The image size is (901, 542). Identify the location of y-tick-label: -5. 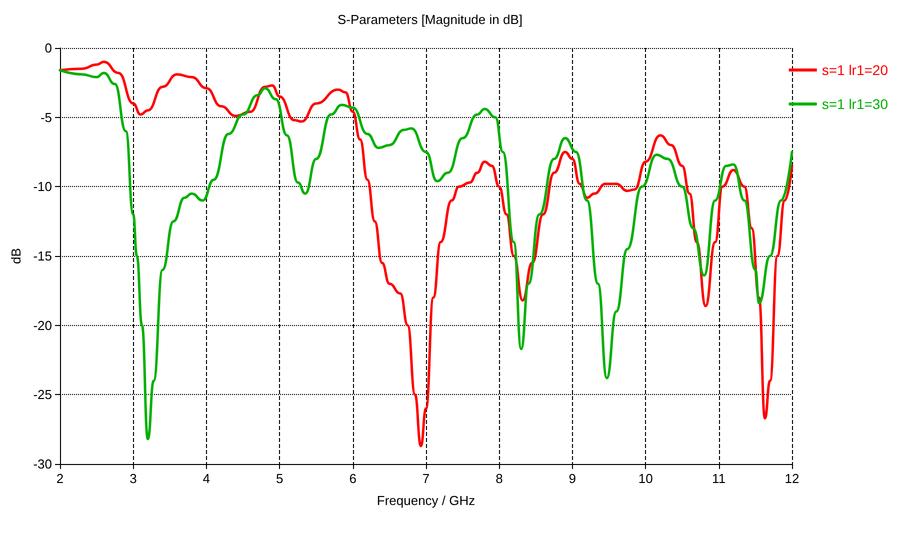
(46, 117).